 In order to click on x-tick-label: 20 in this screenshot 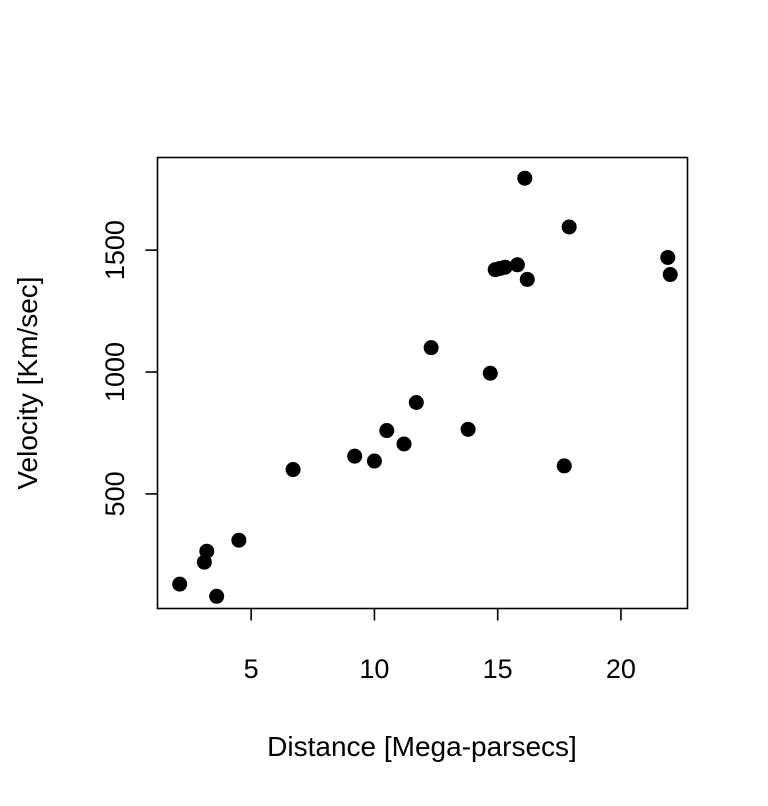, I will do `click(621, 669)`.